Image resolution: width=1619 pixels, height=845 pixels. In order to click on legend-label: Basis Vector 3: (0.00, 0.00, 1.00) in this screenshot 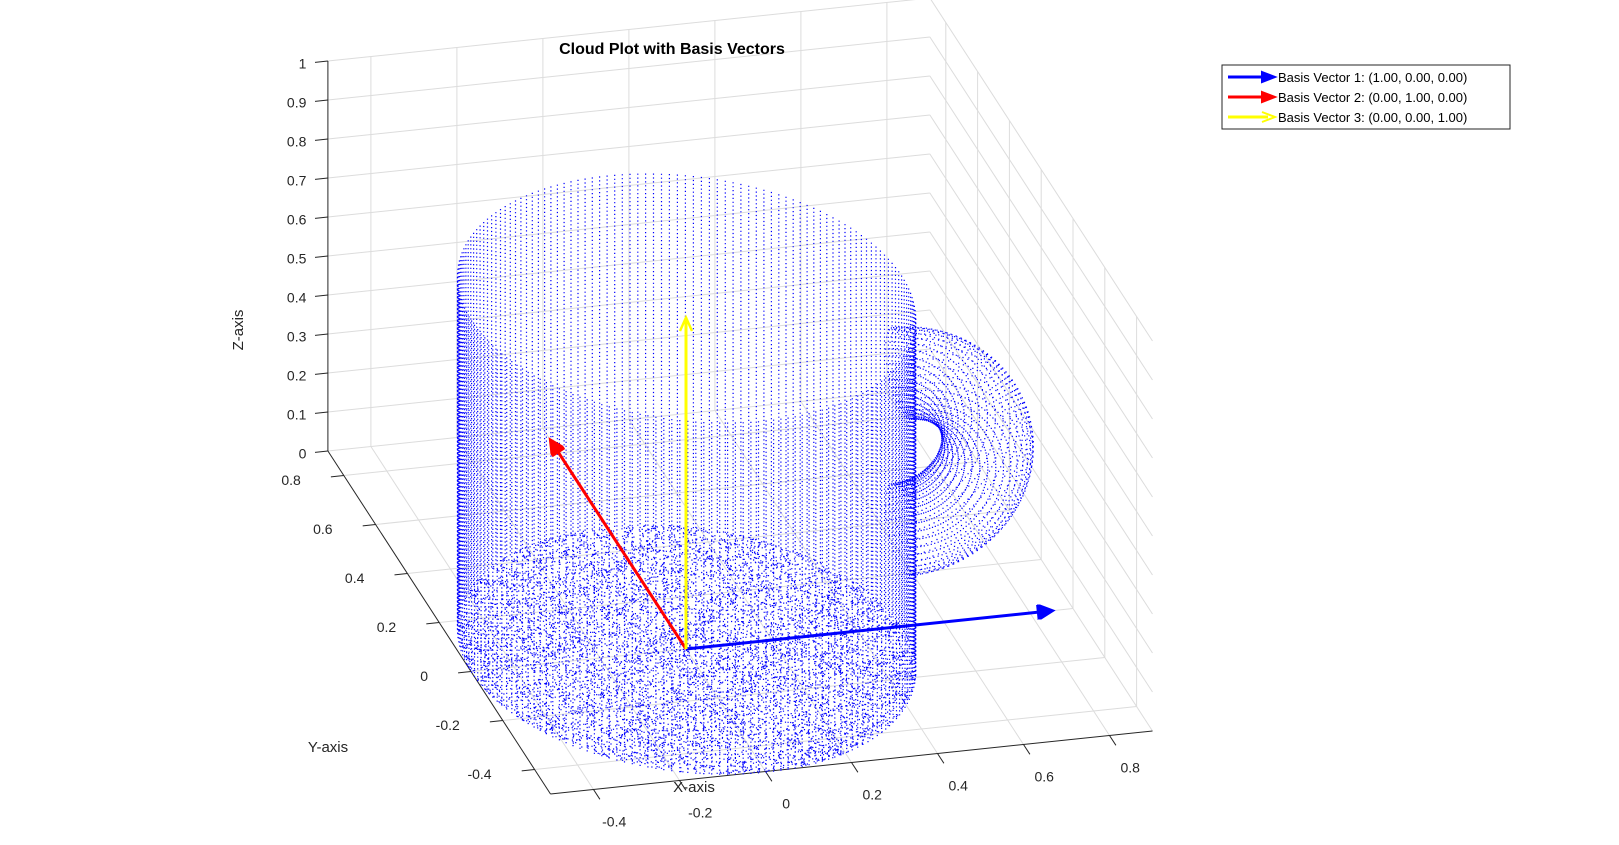, I will do `click(1372, 117)`.